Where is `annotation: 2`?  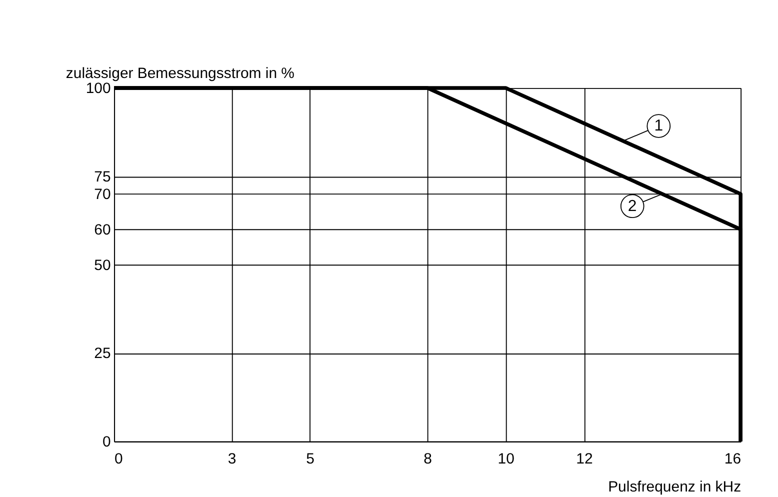
annotation: 2 is located at coordinates (632, 206).